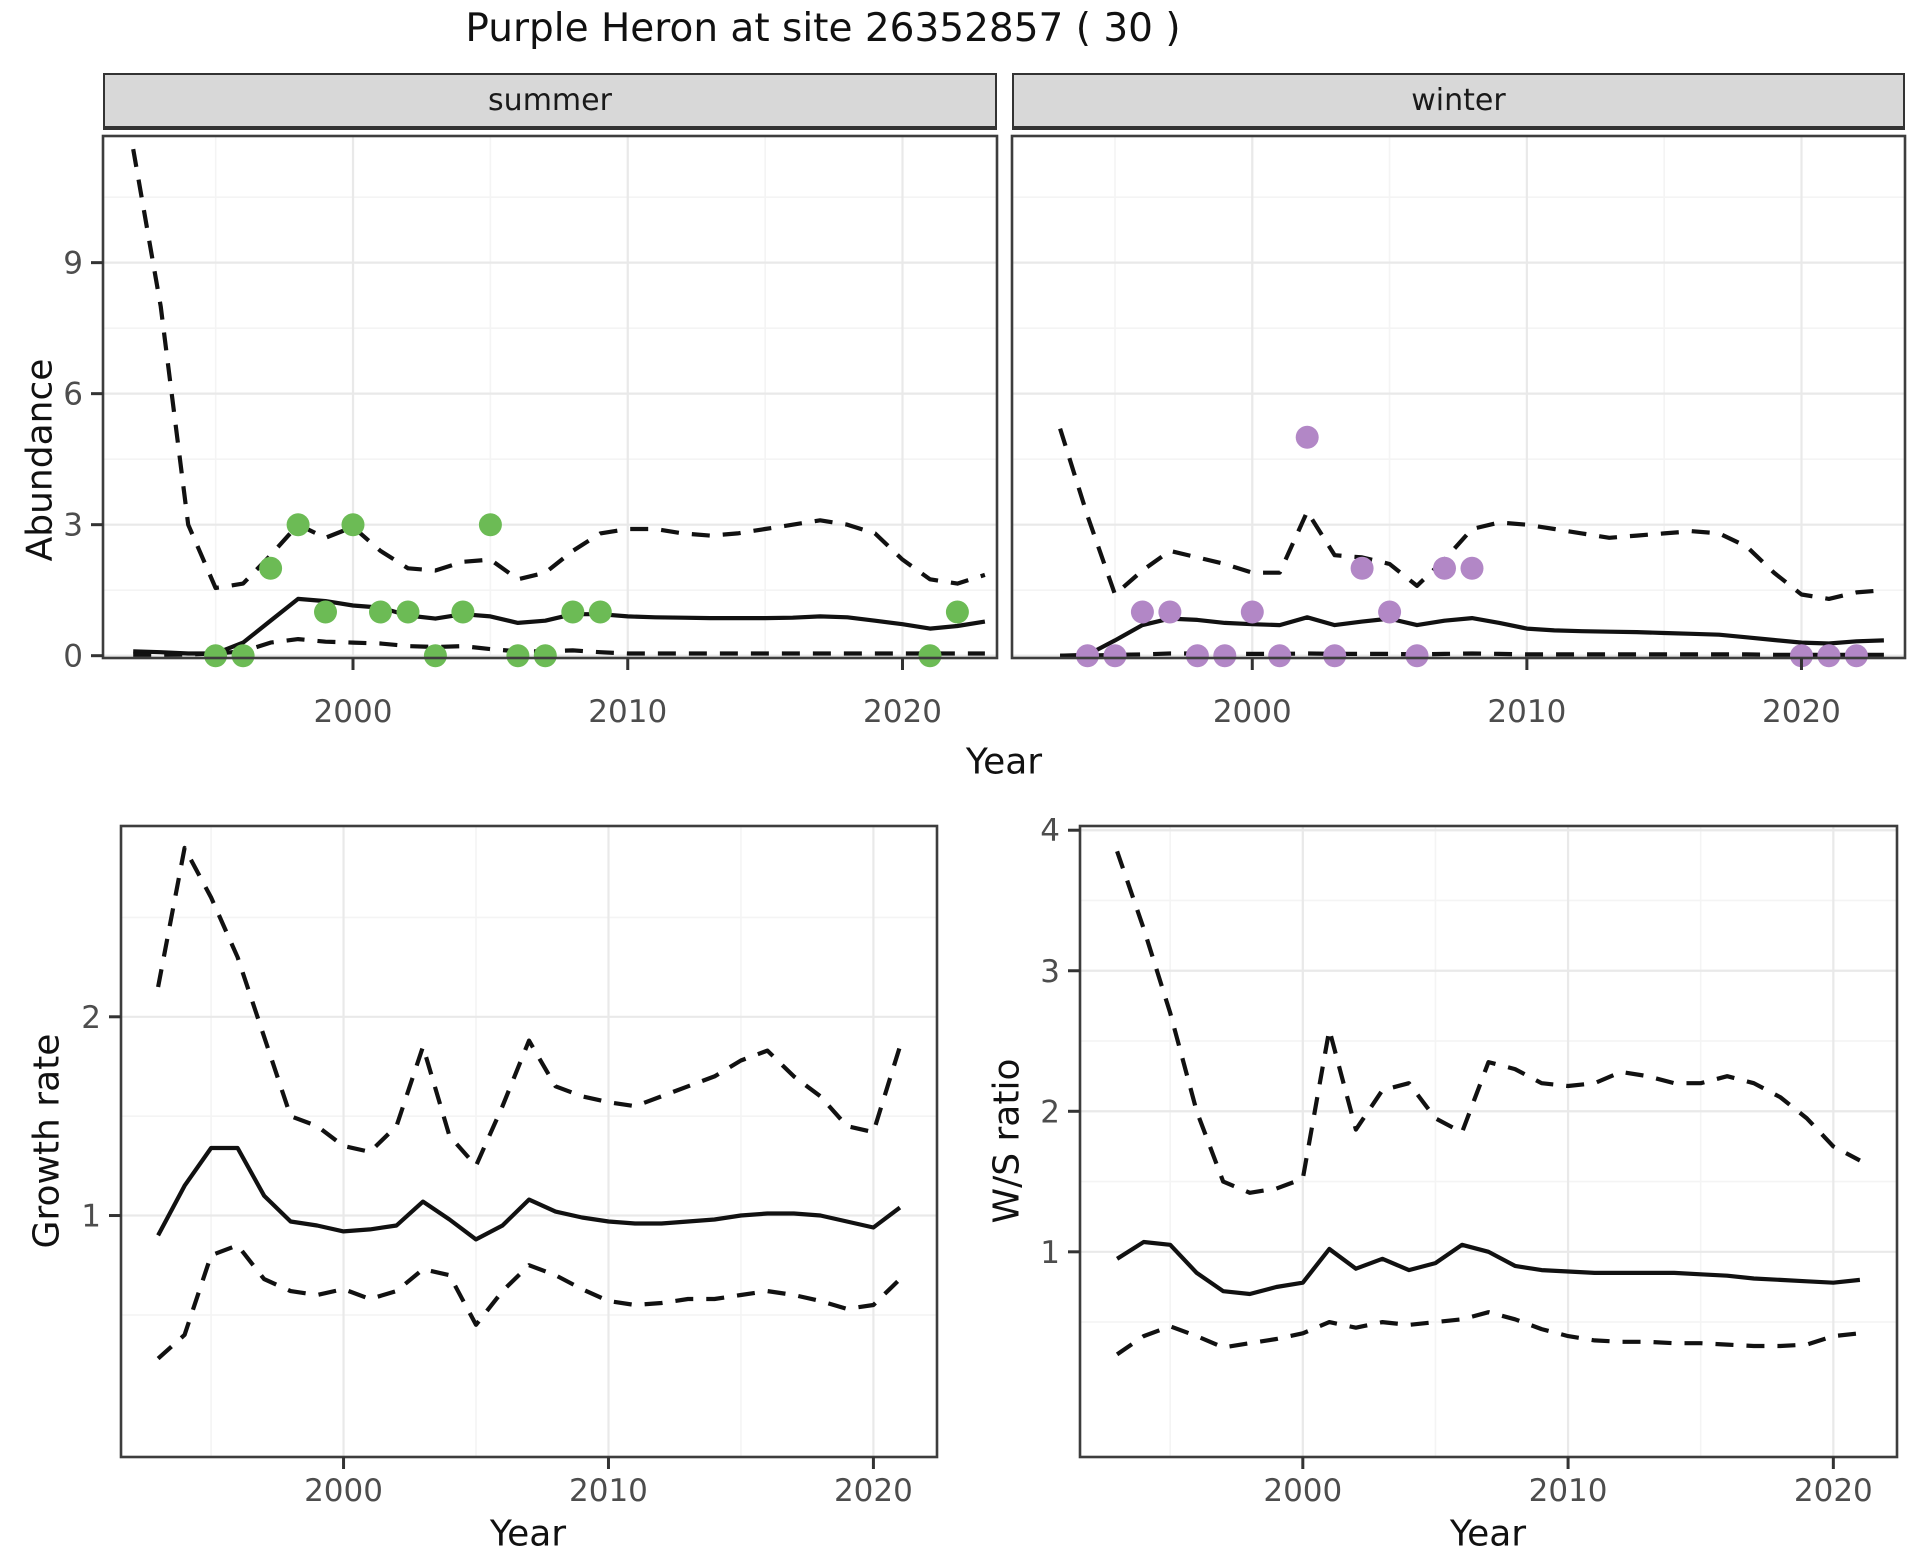 The width and height of the screenshot is (1920, 1560). Describe the element at coordinates (1007, 1141) in the screenshot. I see `y-axis-title-ws-ratio: W/S ratio` at that location.